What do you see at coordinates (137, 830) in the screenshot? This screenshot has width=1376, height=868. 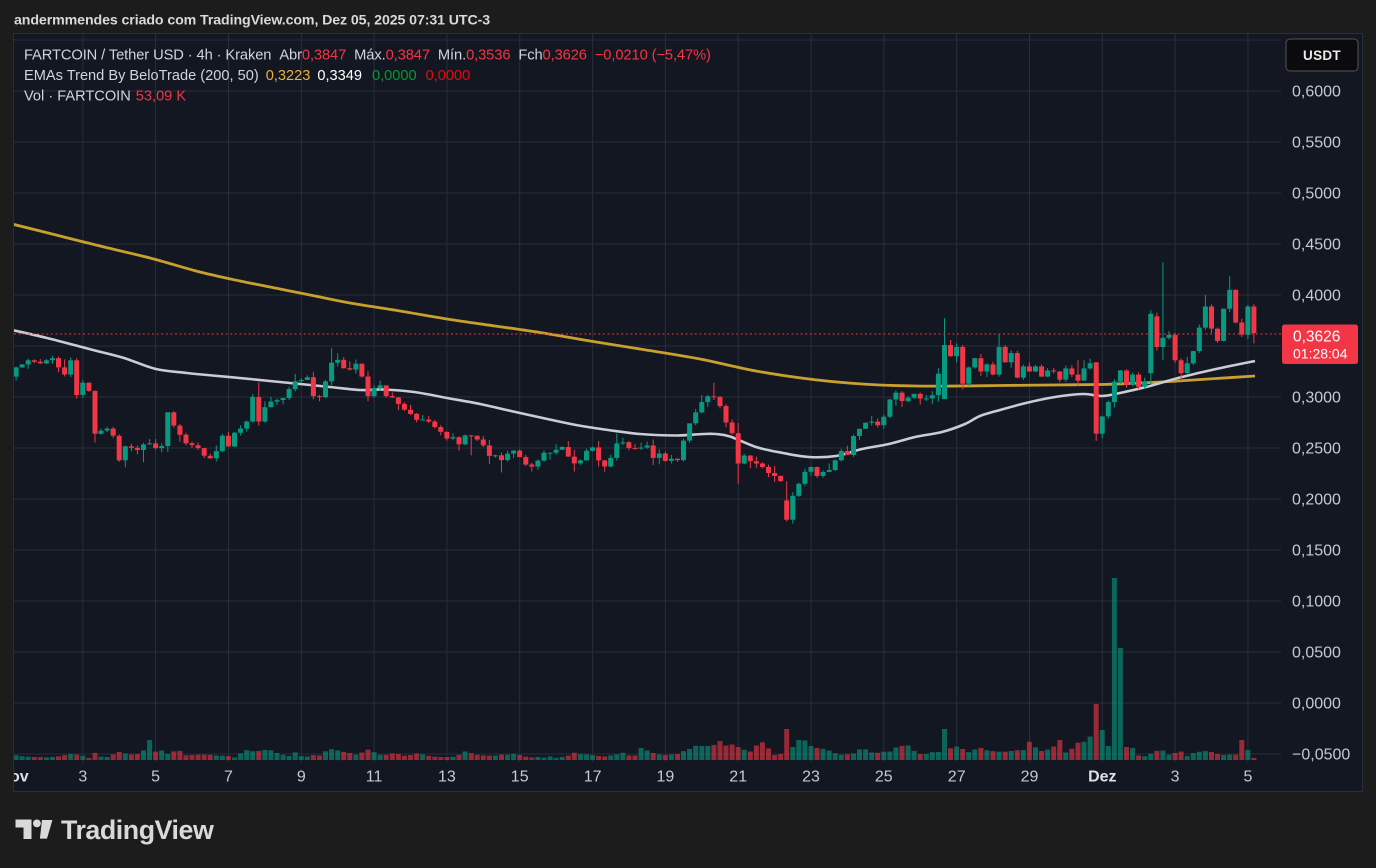 I see `svg-text: TradingView` at bounding box center [137, 830].